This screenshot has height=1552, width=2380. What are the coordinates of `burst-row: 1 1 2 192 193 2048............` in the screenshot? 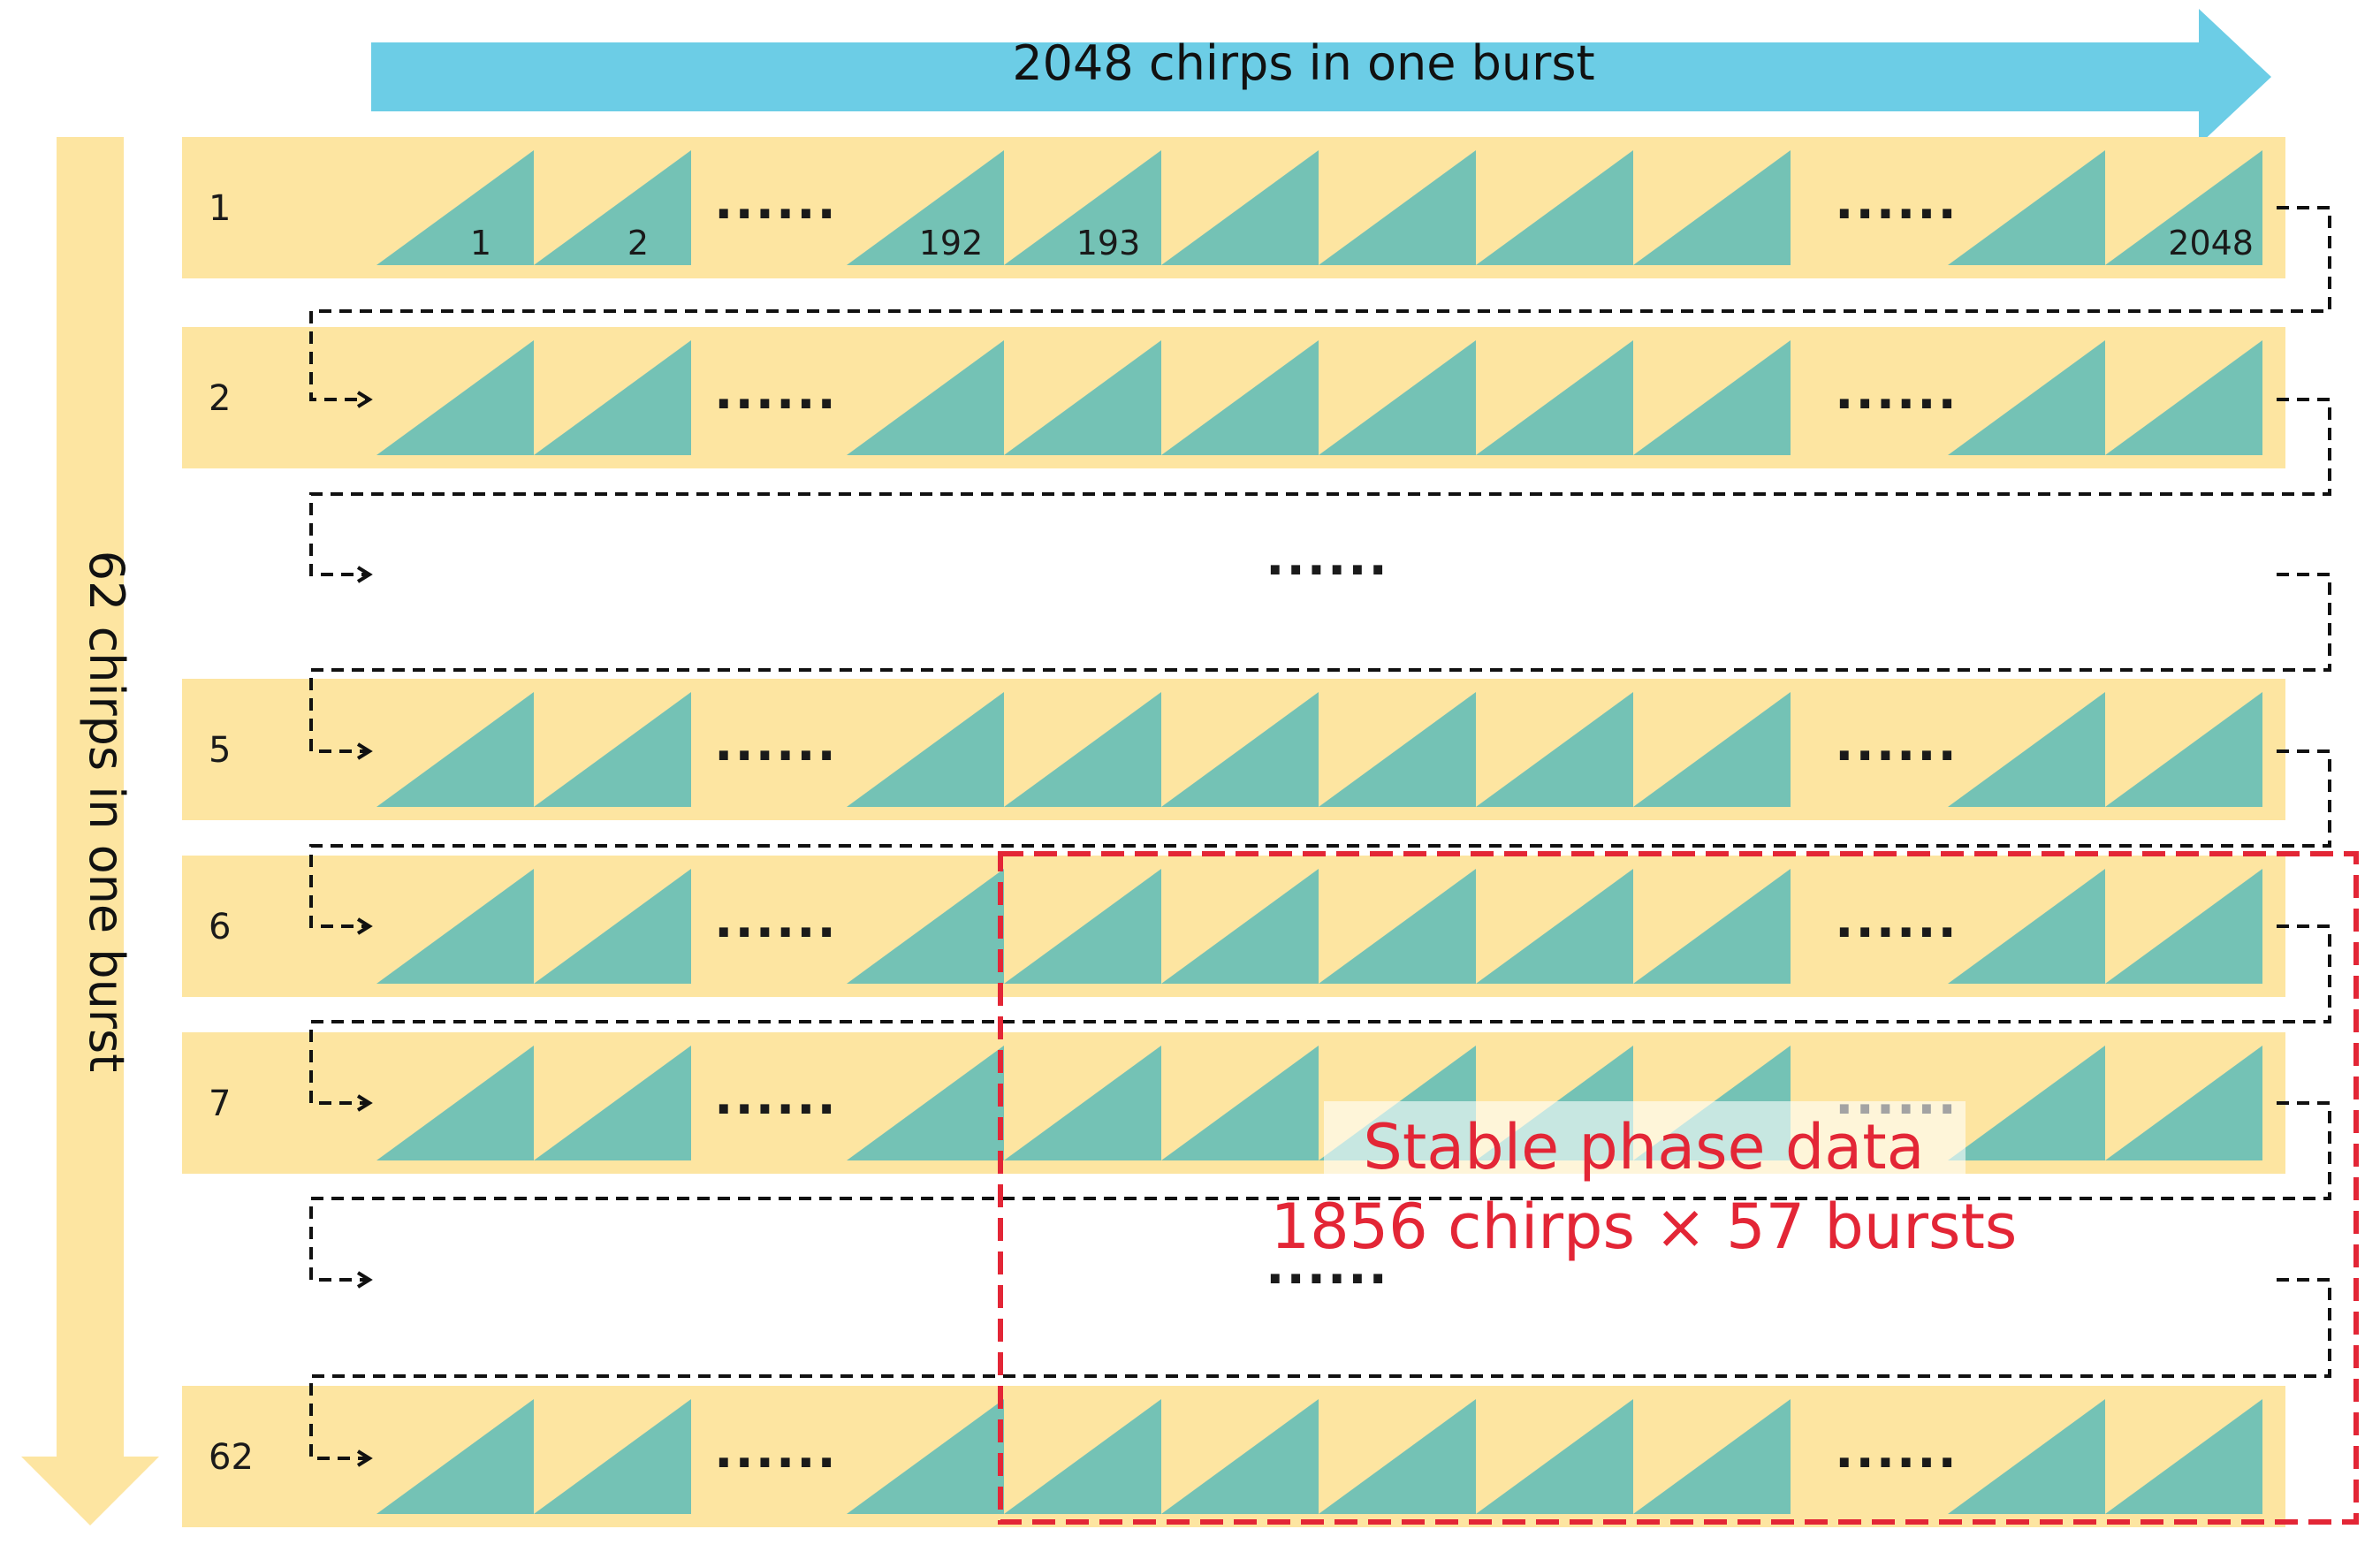 It's located at (1233, 207).